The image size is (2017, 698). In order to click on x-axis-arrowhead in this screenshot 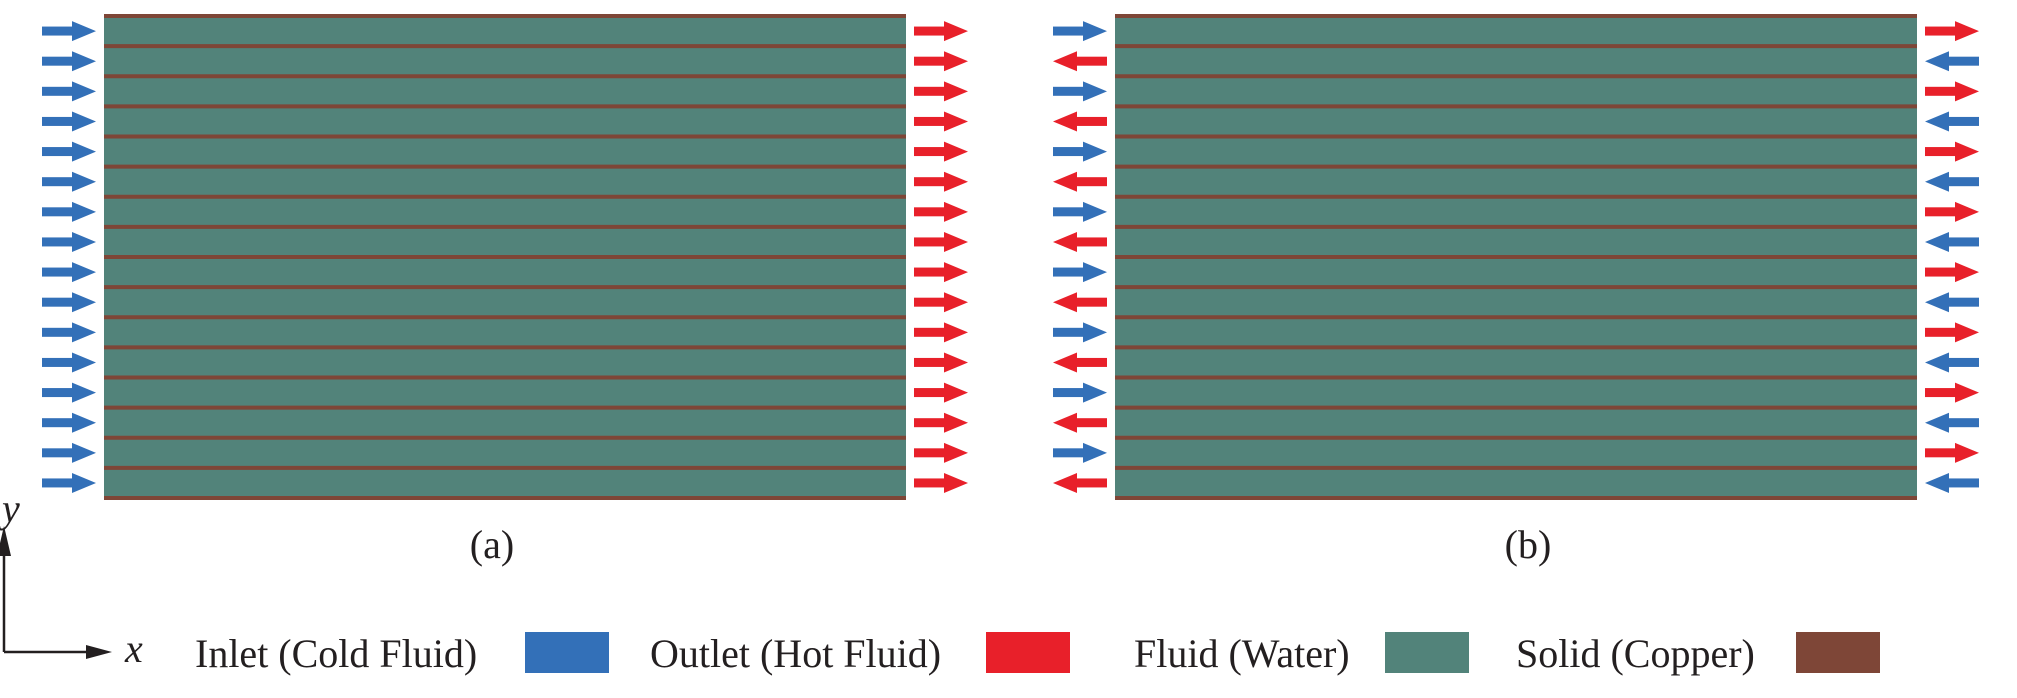, I will do `click(99, 652)`.